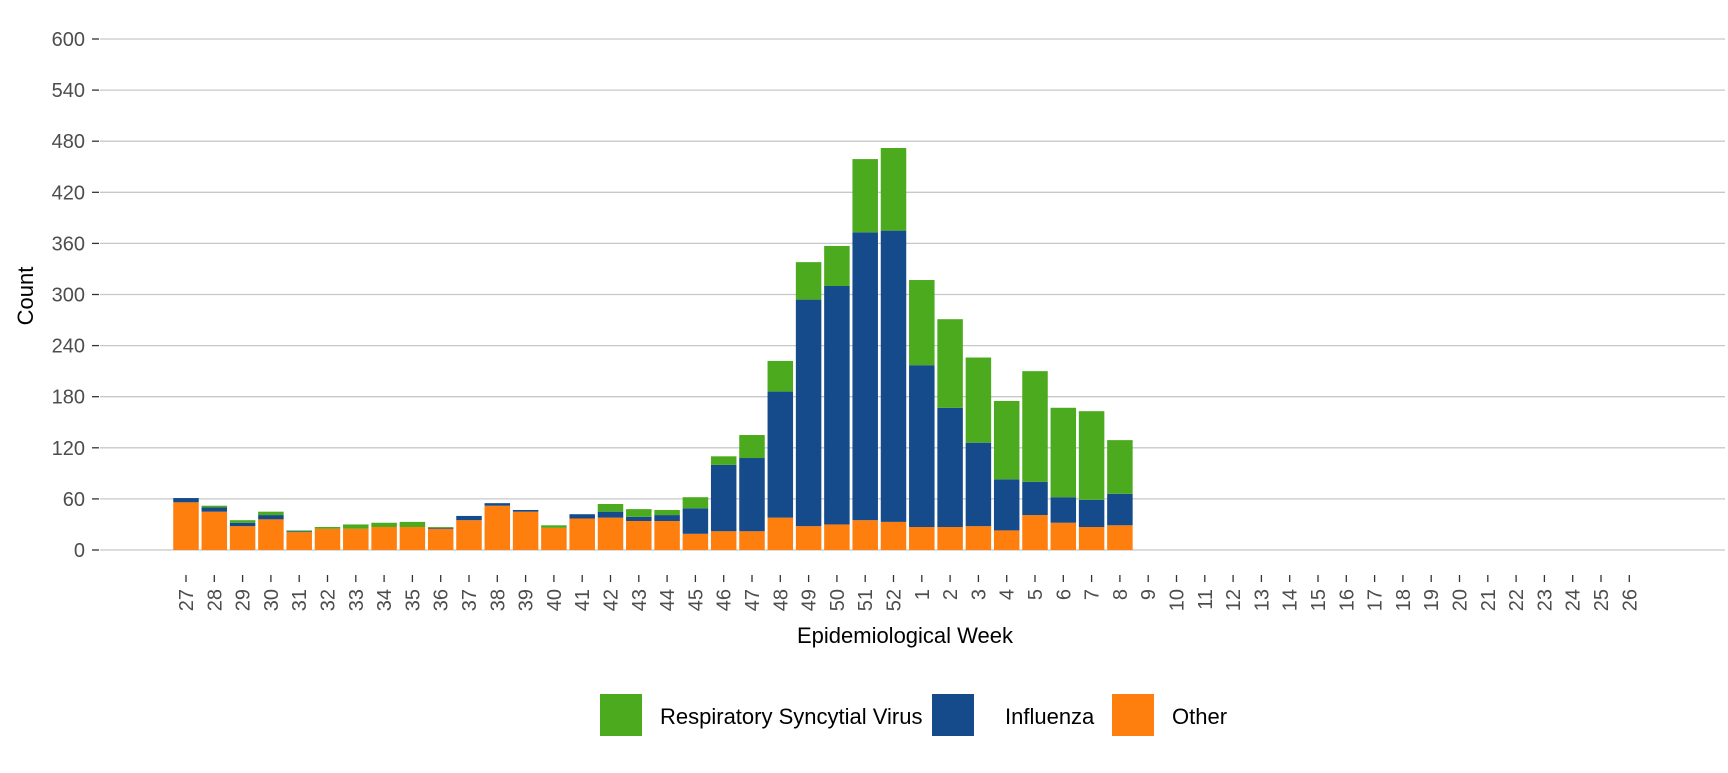  Describe the element at coordinates (1234, 600) in the screenshot. I see `x-tick-label: 12` at that location.